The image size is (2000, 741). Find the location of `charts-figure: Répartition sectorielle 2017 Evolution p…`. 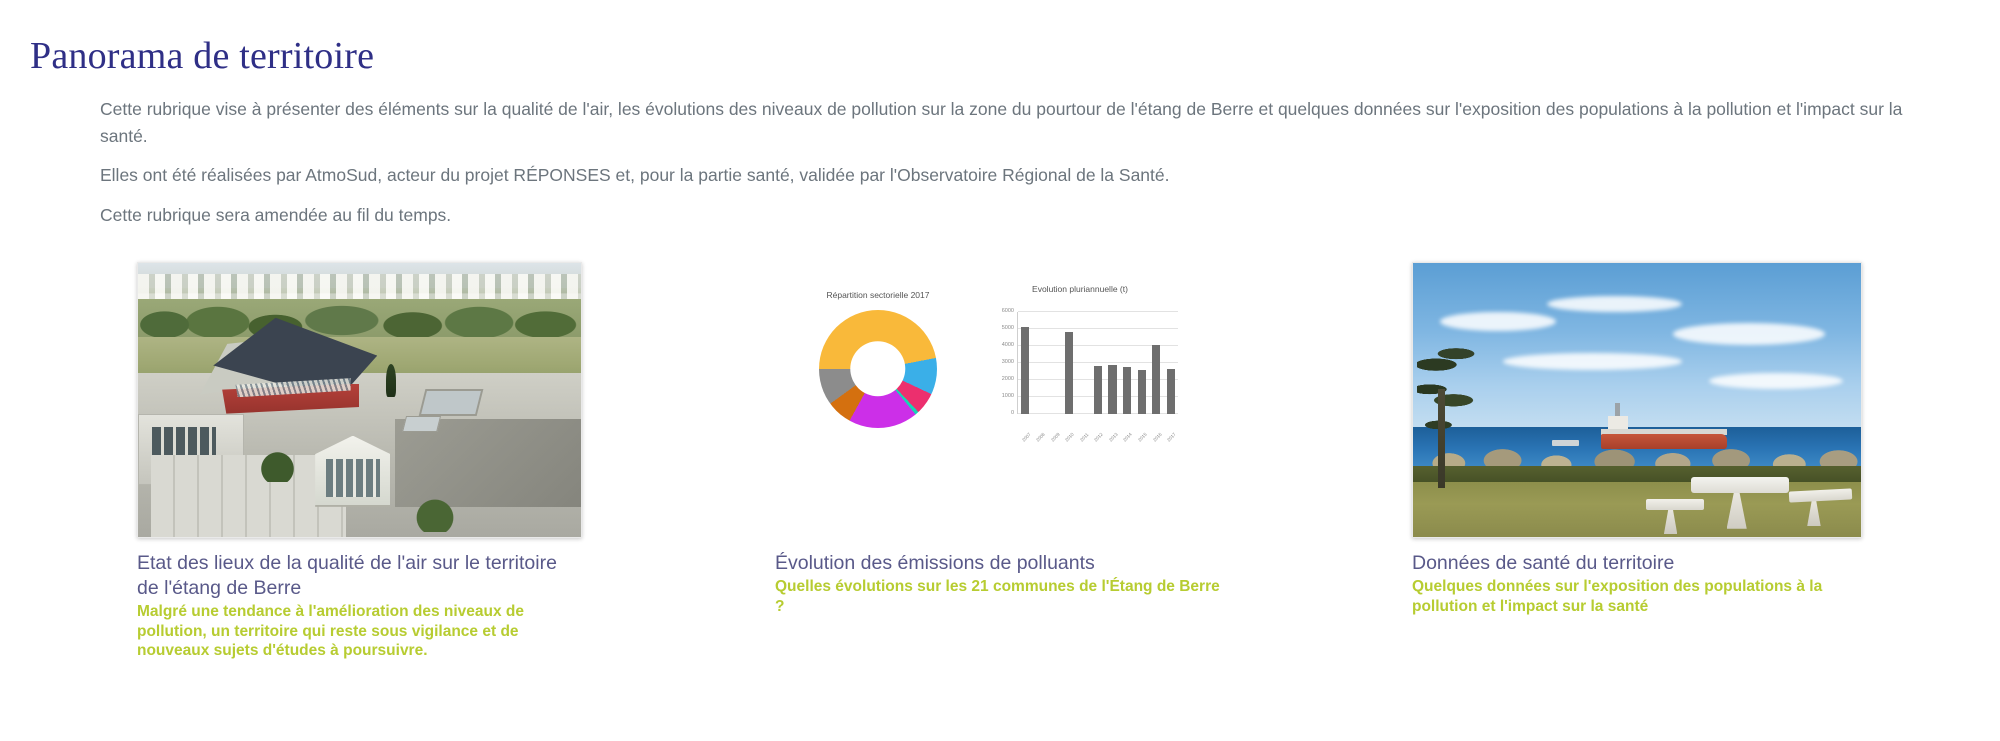

charts-figure: Répartition sectorielle 2017 Evolution p… is located at coordinates (997, 400).